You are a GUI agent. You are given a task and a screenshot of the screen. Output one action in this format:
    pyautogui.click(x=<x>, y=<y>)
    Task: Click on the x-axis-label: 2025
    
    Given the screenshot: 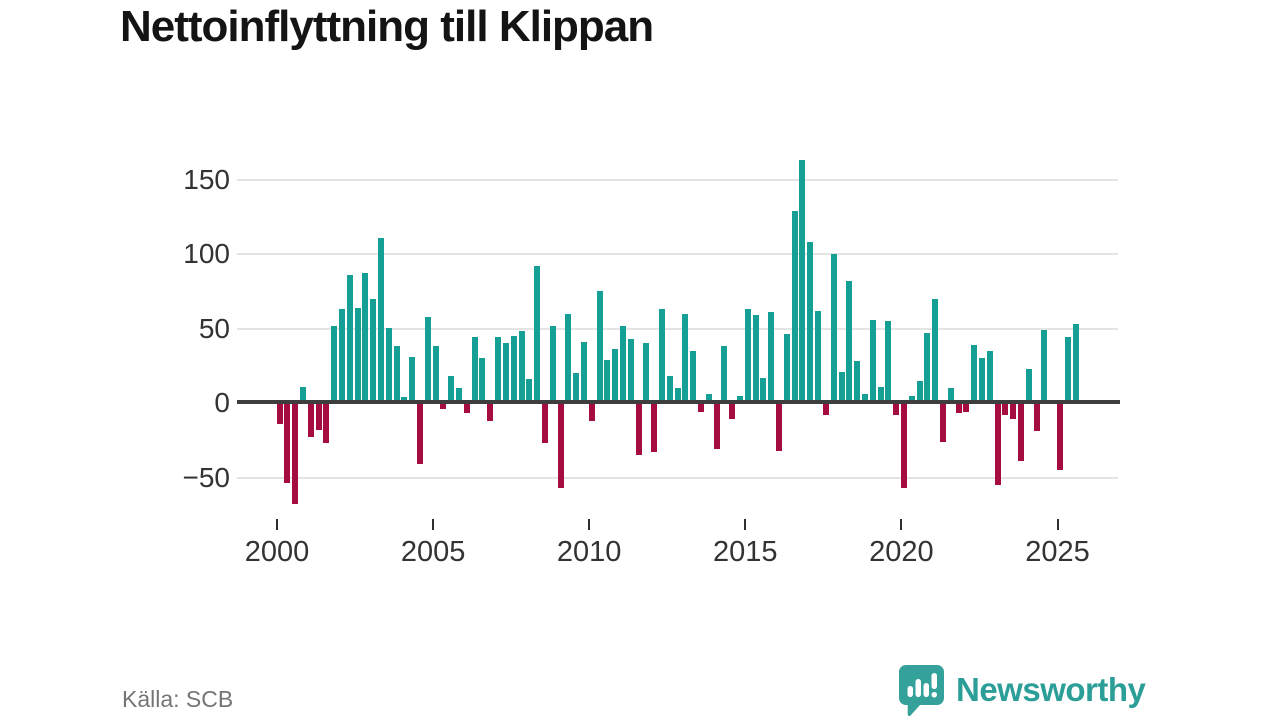 What is the action you would take?
    pyautogui.click(x=1057, y=552)
    